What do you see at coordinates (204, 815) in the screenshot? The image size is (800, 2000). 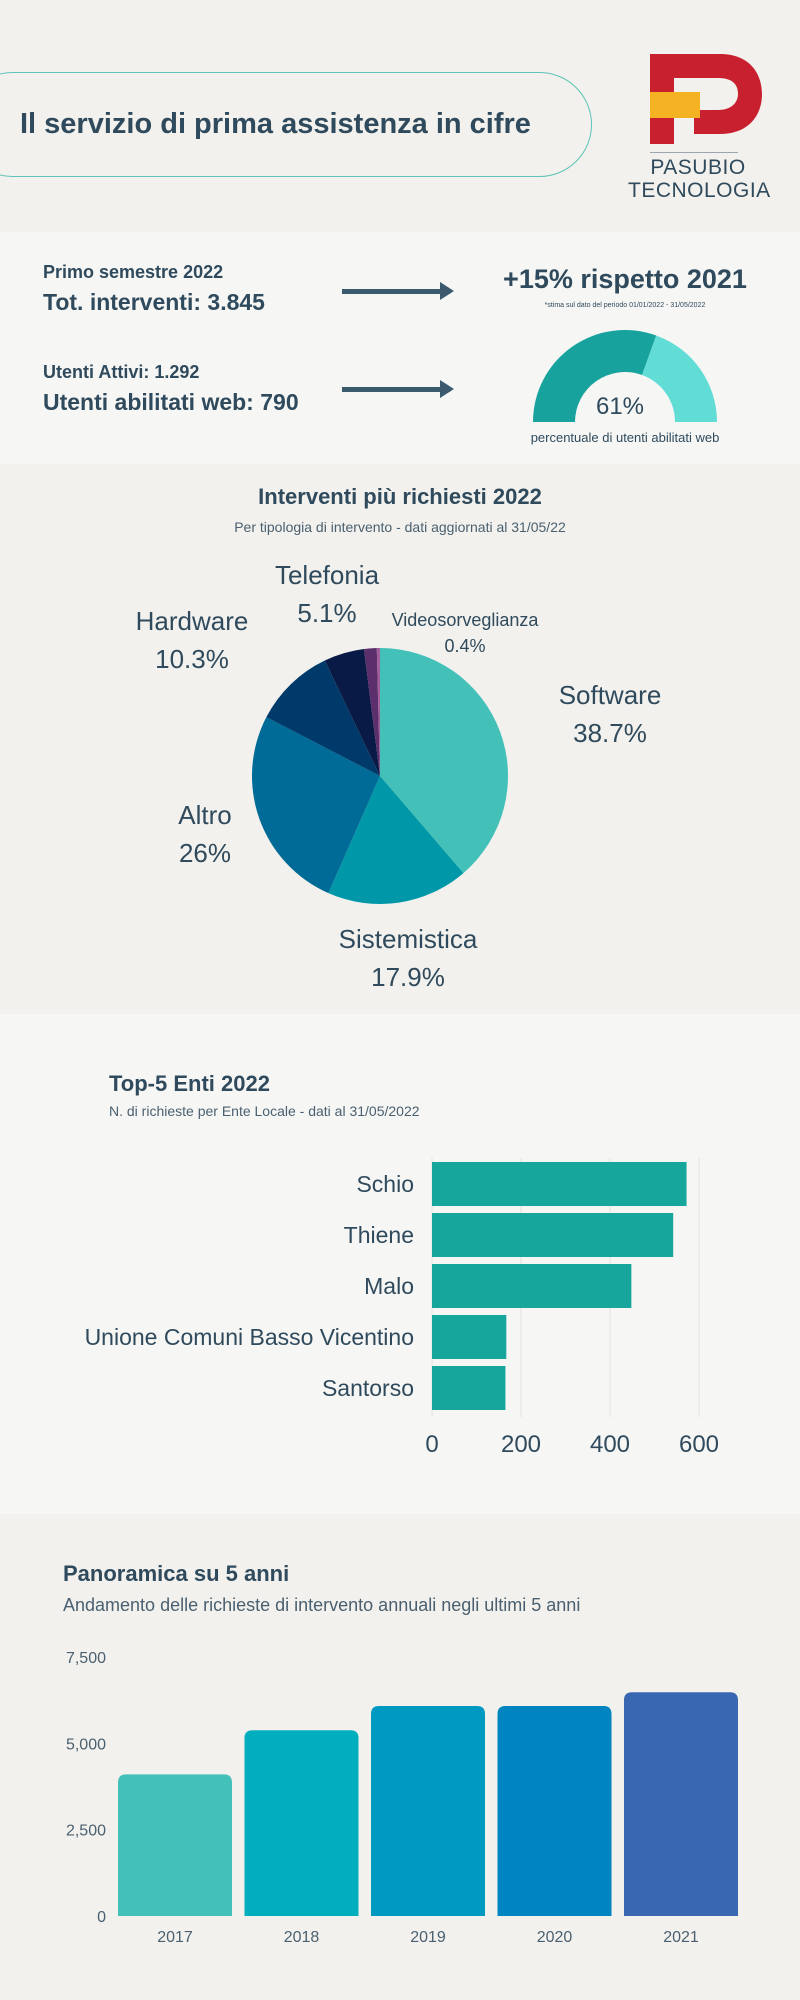 I see `pie-label: Altro` at bounding box center [204, 815].